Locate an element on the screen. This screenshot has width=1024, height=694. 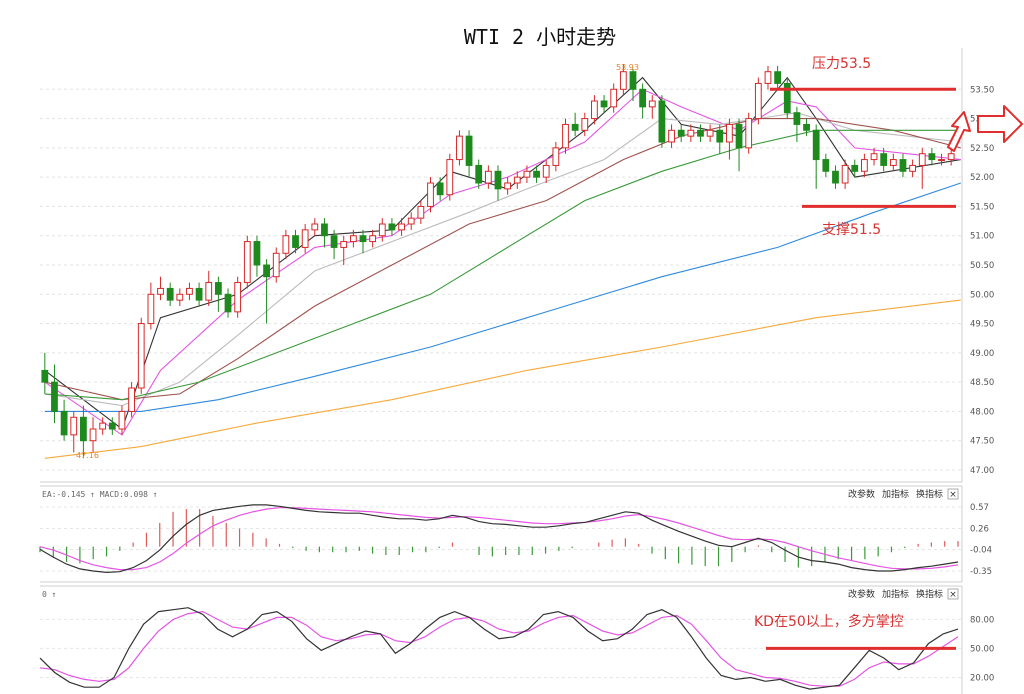
arrow-up-right-icon is located at coordinates (959, 131).